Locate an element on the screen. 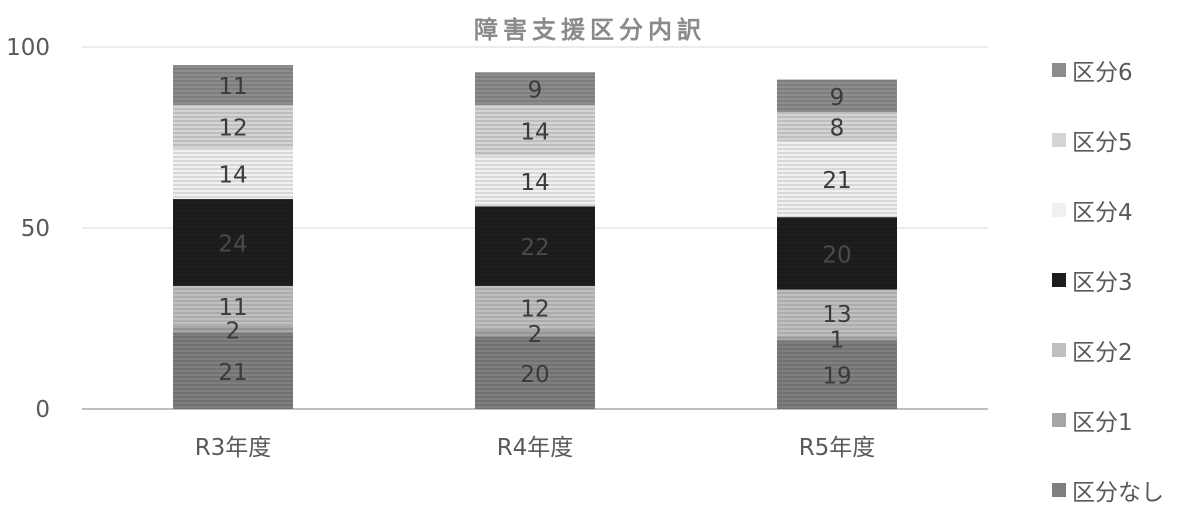  legend-label: 区分3 is located at coordinates (1102, 283).